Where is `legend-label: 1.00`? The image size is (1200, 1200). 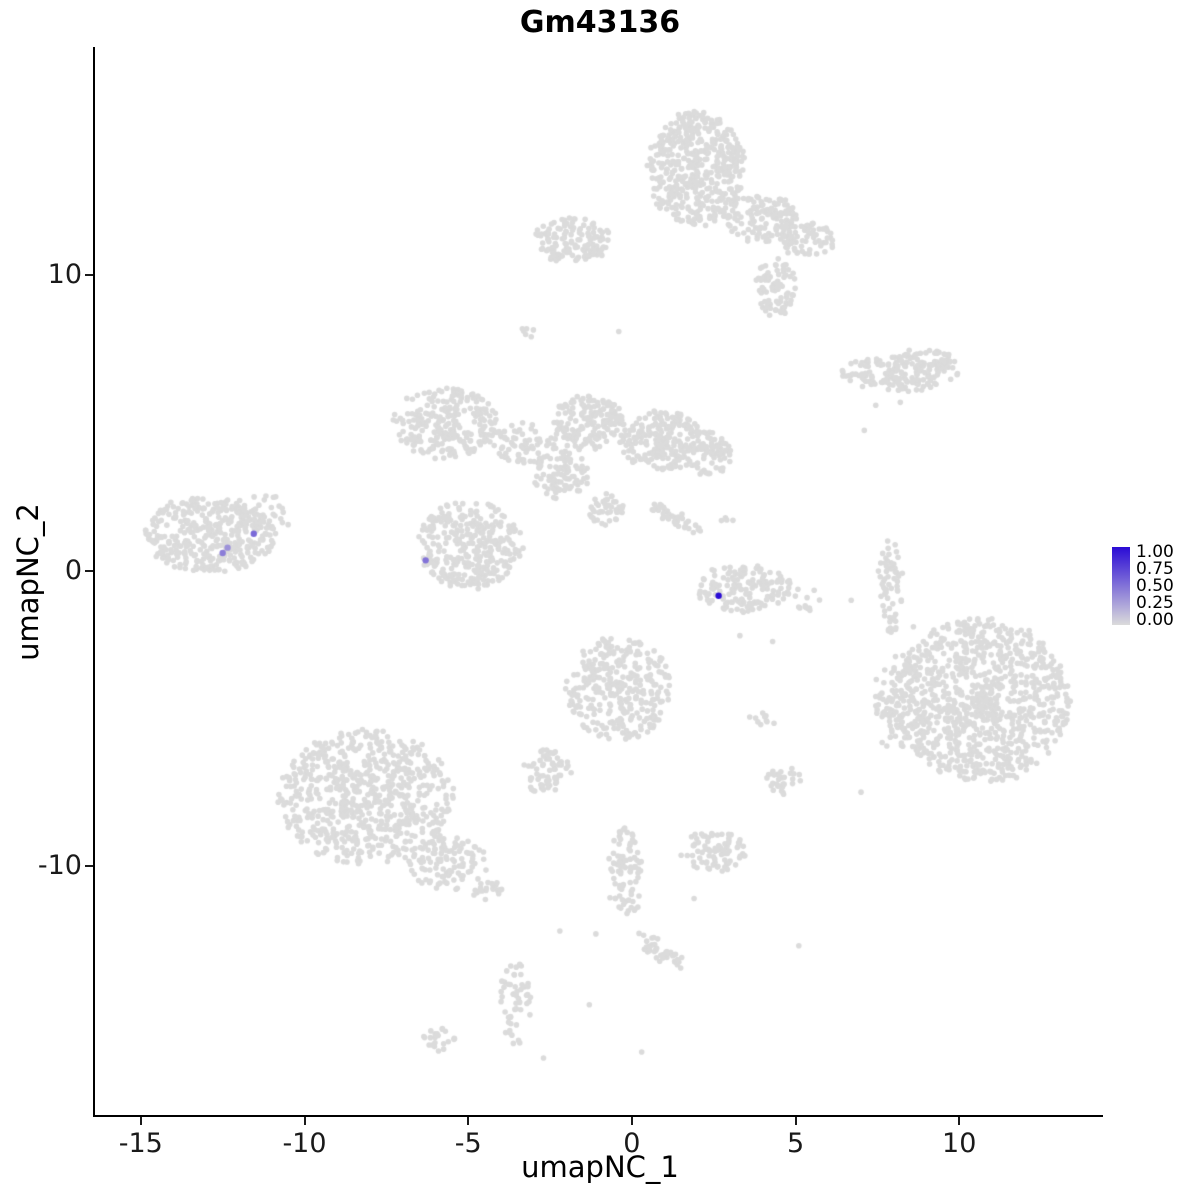 legend-label: 1.00 is located at coordinates (1155, 552).